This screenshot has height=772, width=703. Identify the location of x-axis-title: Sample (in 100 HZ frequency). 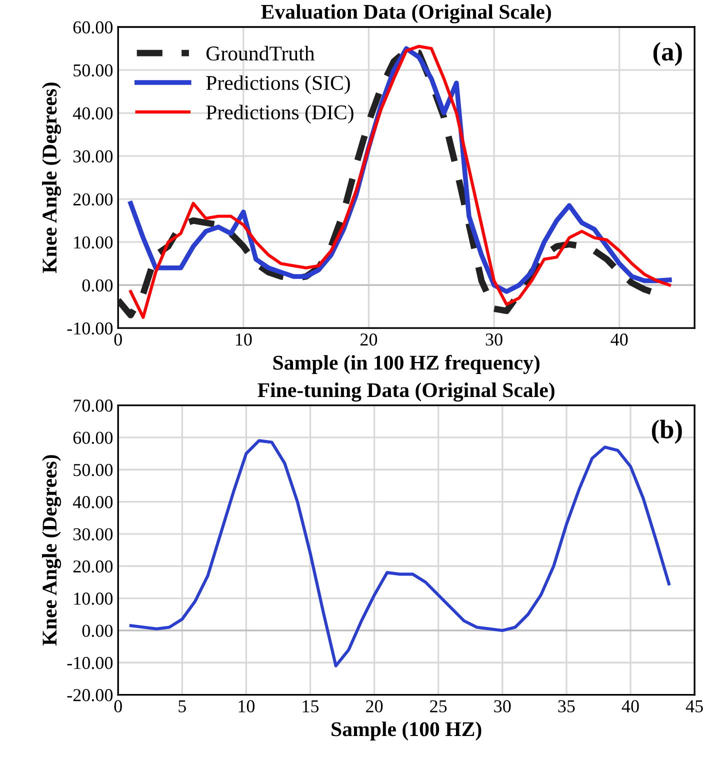
(406, 364).